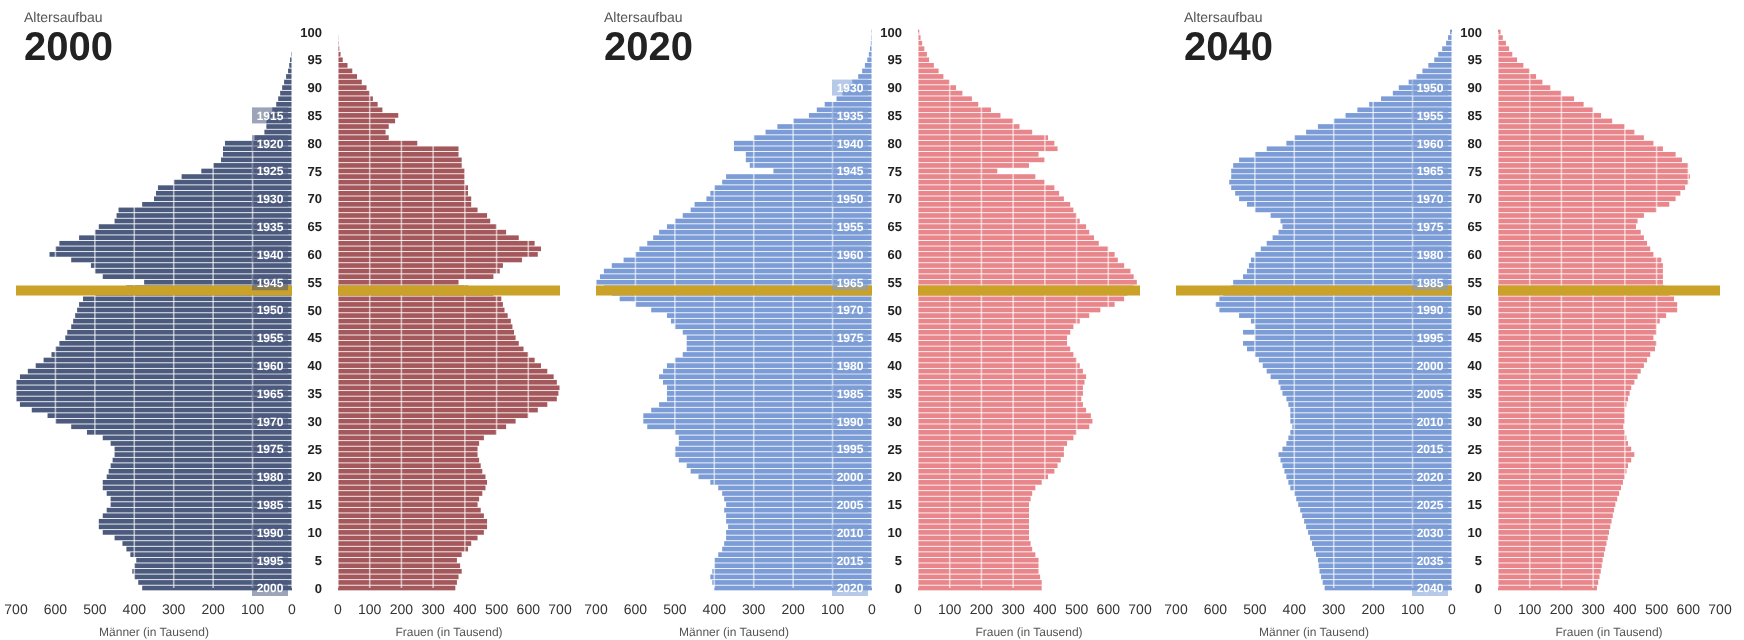  I want to click on chart-title: 2000, so click(68, 48).